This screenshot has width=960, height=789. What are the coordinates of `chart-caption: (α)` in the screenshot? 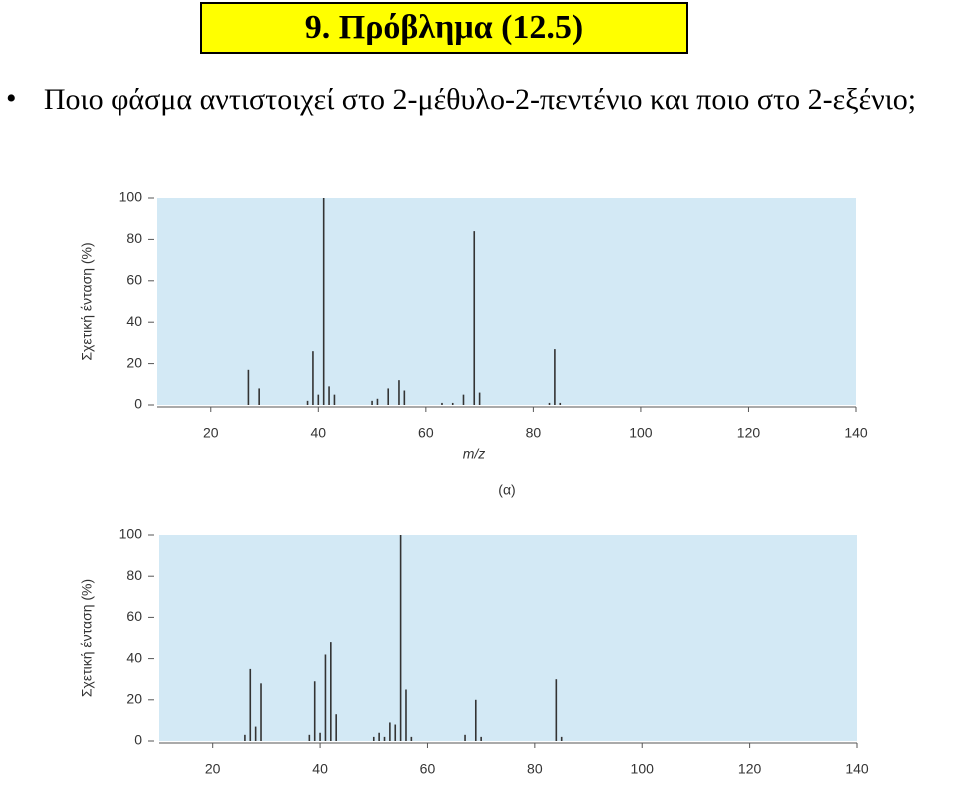 It's located at (506, 490).